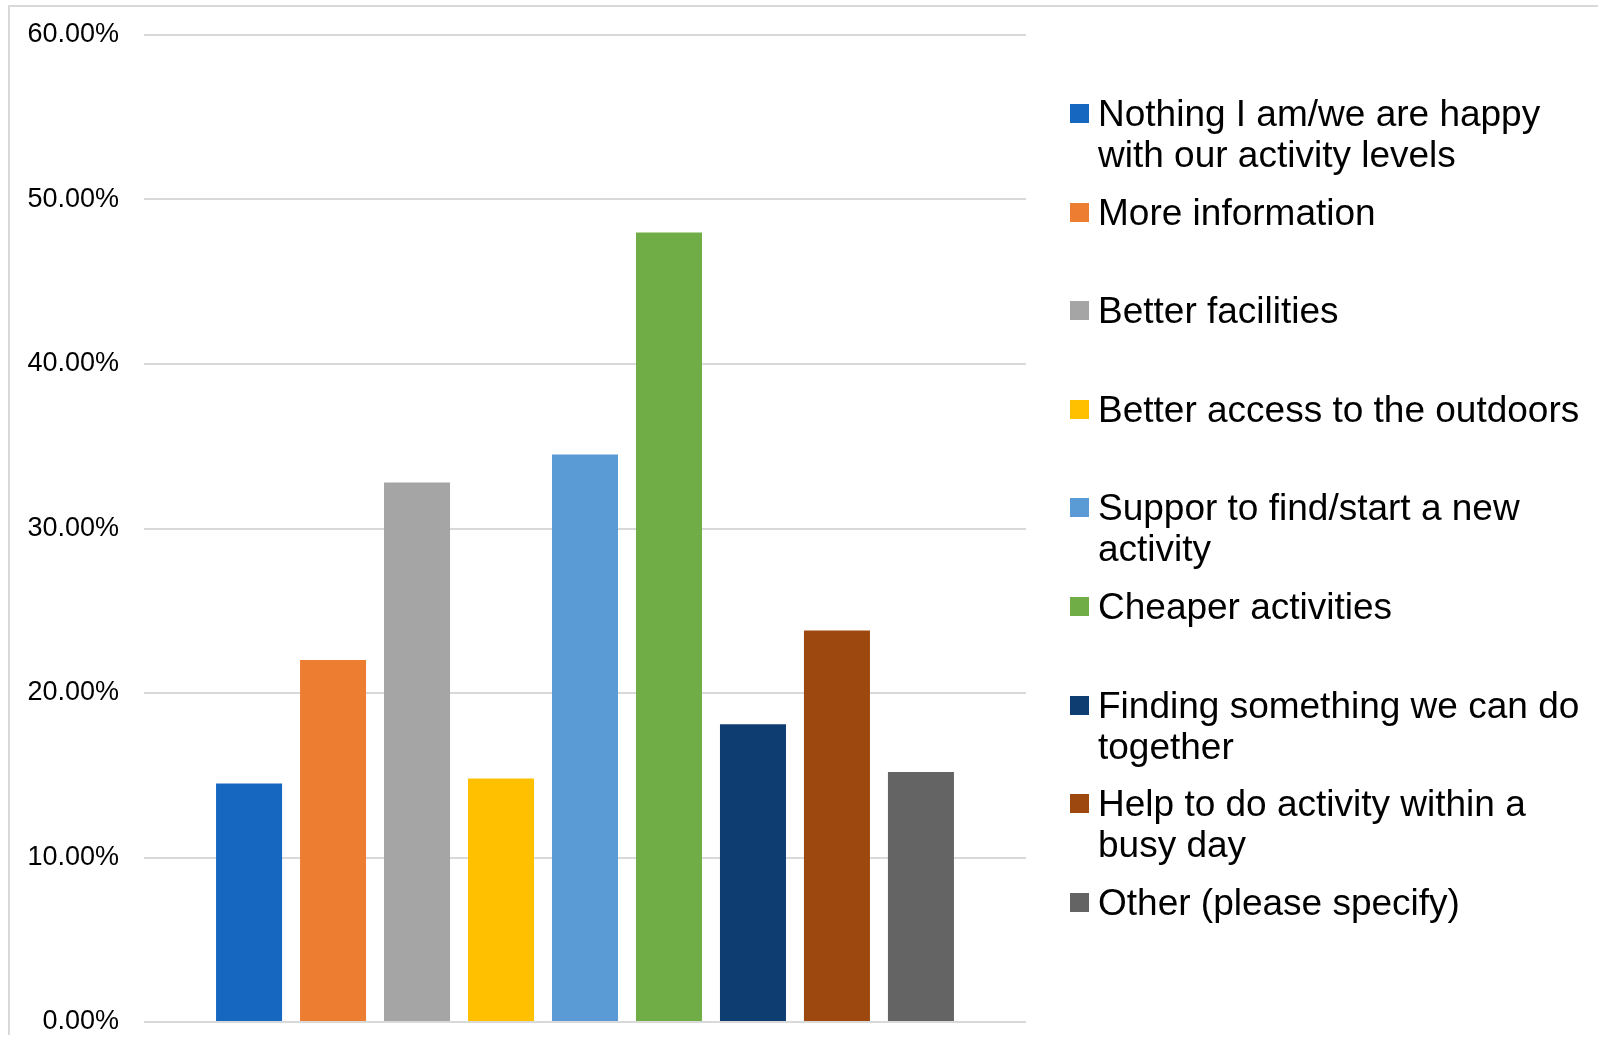 The height and width of the screenshot is (1046, 1606). I want to click on legend-label: Better access to the outdoors, so click(1339, 409).